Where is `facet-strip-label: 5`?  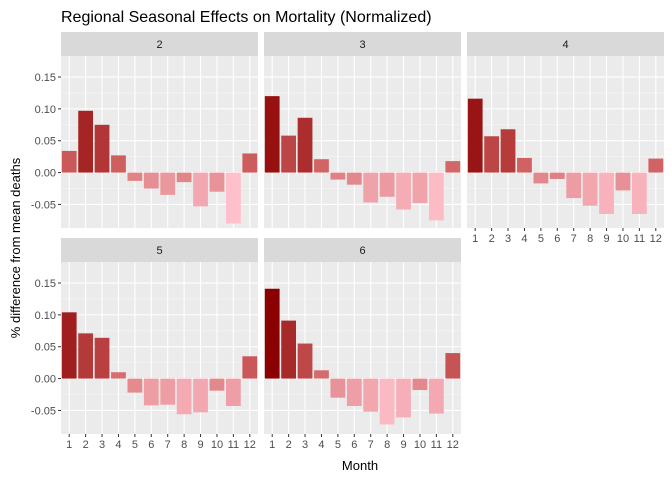 facet-strip-label: 5 is located at coordinates (159, 251).